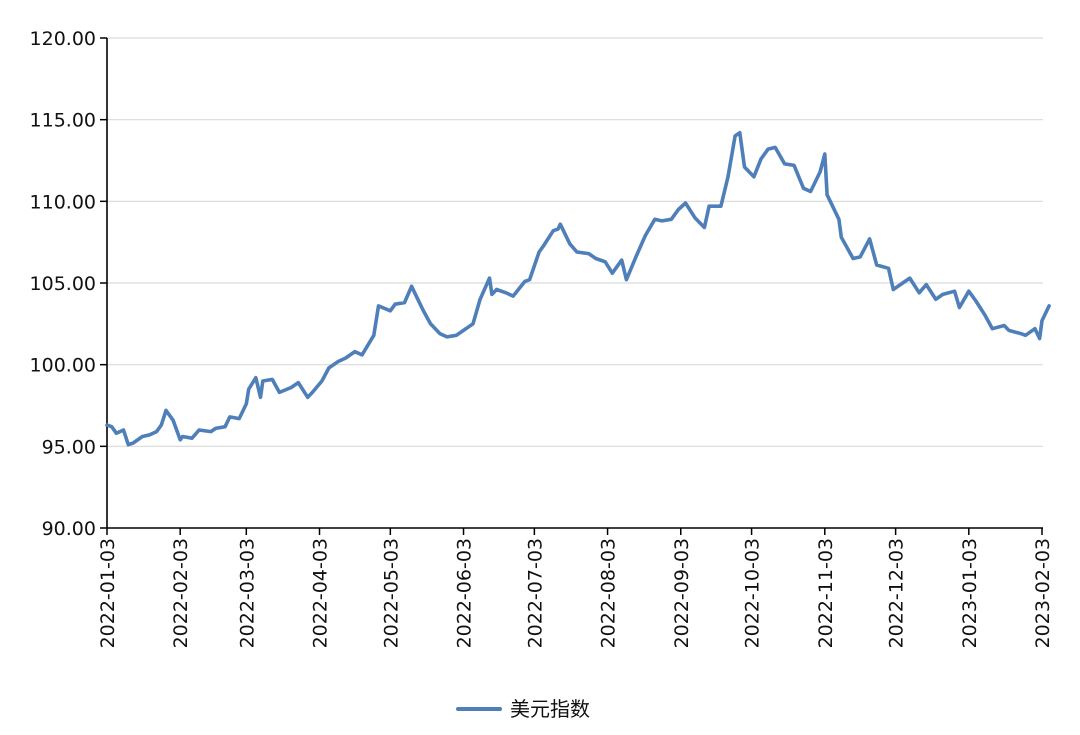  Describe the element at coordinates (897, 593) in the screenshot. I see `x-tick-label: 2022-12-03` at that location.